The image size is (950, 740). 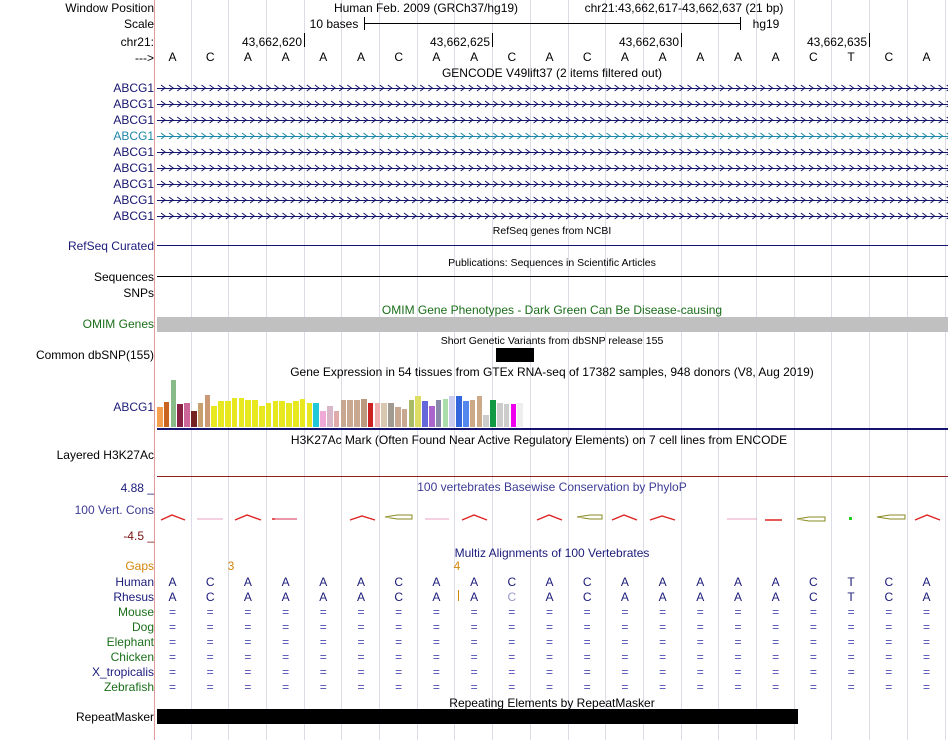 I want to click on gtex-track-label: ABCG1, so click(x=133, y=407).